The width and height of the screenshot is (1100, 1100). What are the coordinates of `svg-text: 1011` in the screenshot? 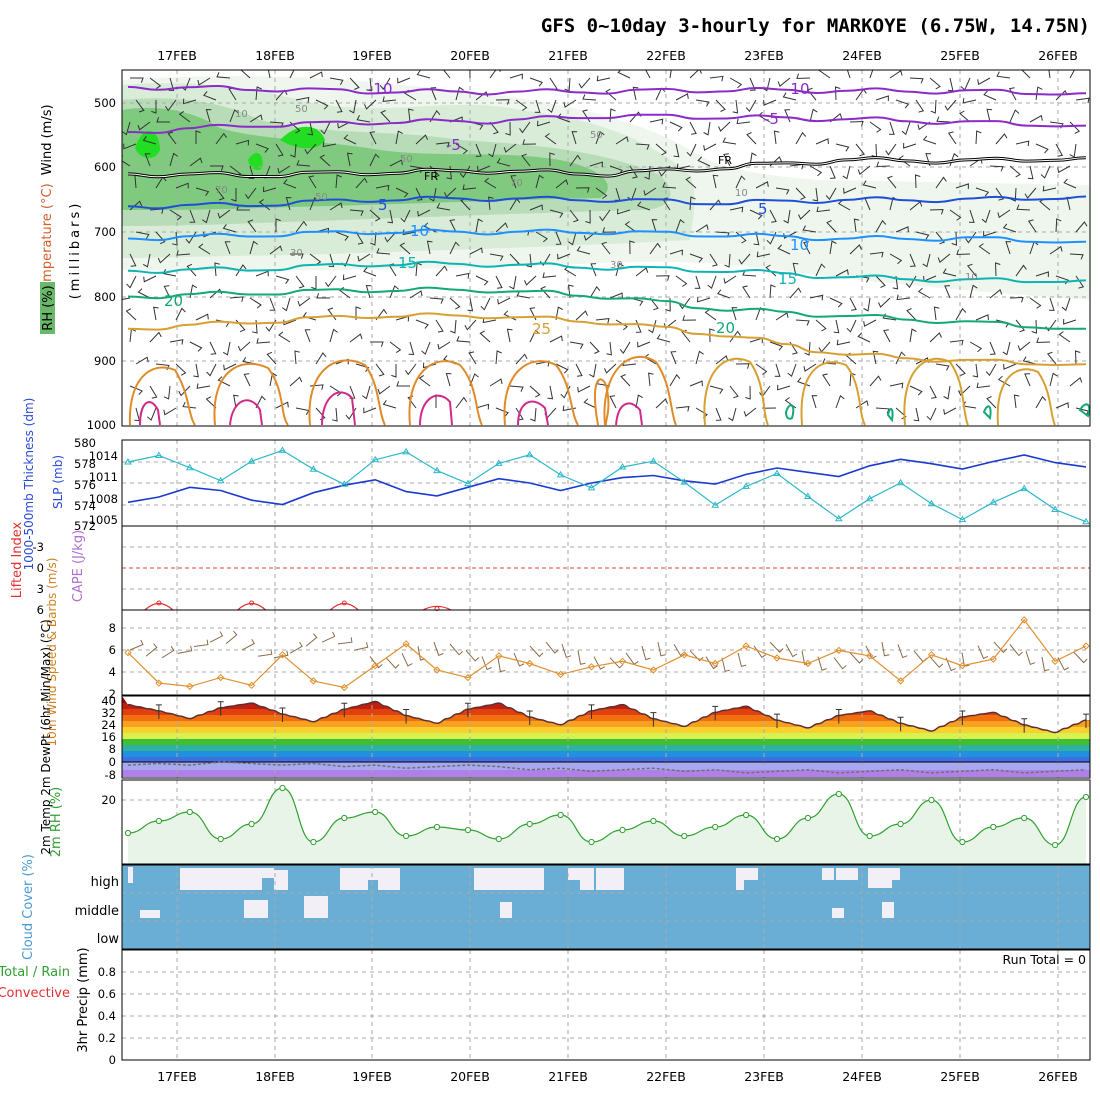 It's located at (103, 477).